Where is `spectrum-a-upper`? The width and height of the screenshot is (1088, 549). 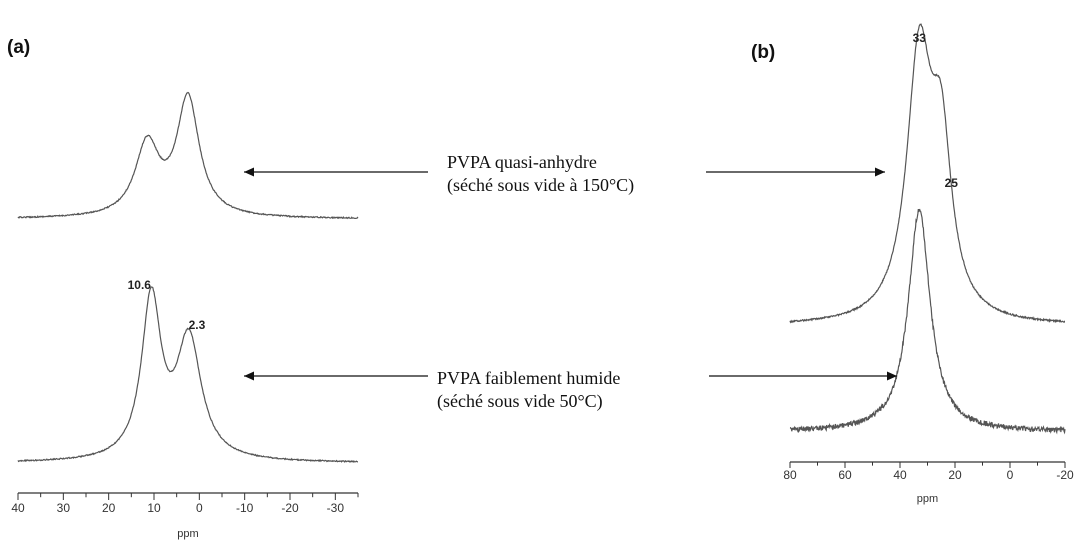
spectrum-a-upper is located at coordinates (188, 155).